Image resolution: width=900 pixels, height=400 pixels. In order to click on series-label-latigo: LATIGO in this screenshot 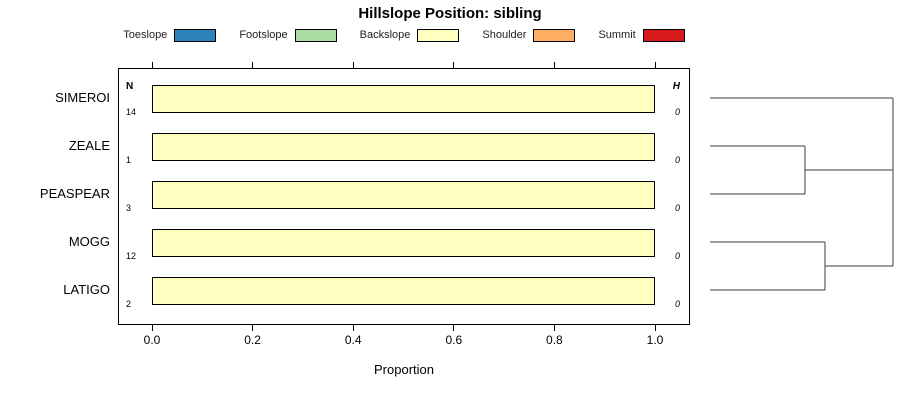, I will do `click(86, 289)`.